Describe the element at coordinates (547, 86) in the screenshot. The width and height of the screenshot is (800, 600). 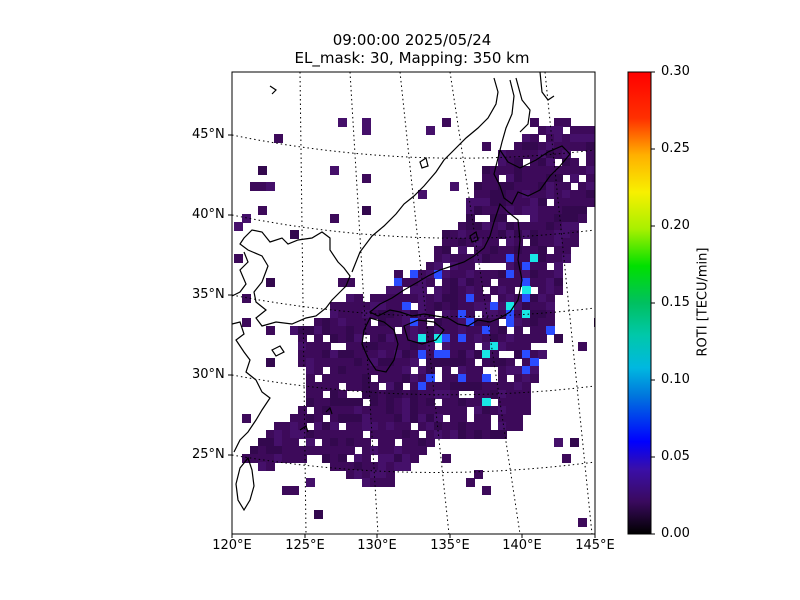
I see `coastline-sea-okhotsk` at that location.